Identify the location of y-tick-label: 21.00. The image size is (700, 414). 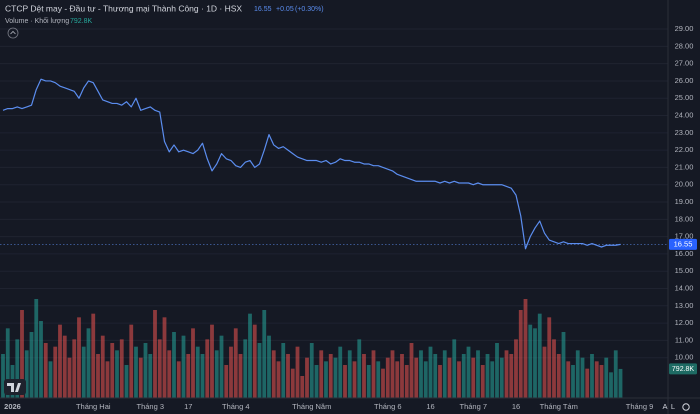
(684, 166).